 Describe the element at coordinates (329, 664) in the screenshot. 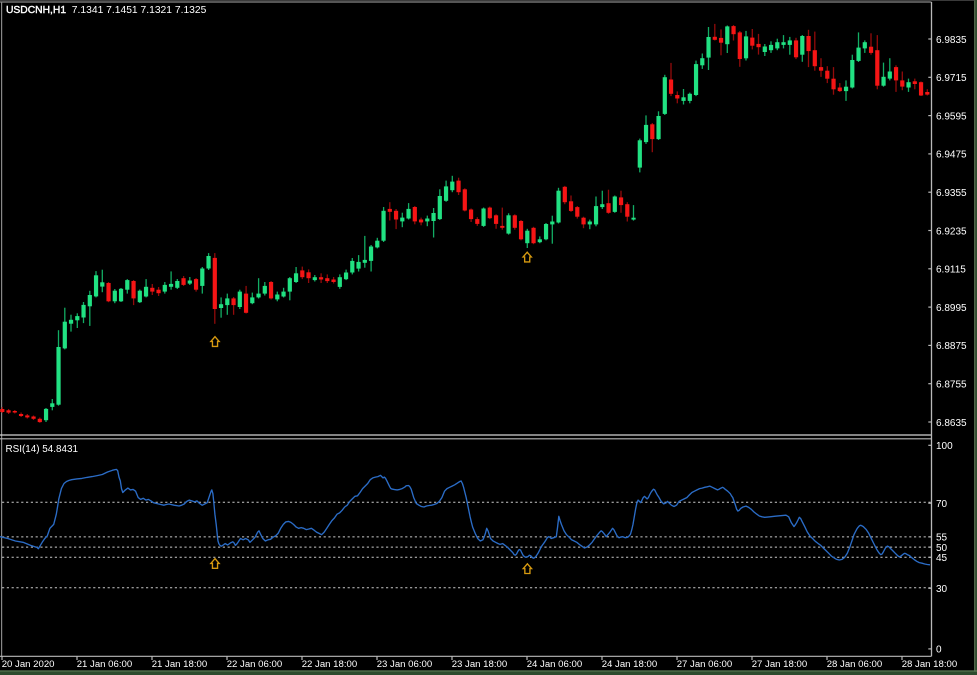

I see `svg-text: 22 Jan 18:00` at that location.